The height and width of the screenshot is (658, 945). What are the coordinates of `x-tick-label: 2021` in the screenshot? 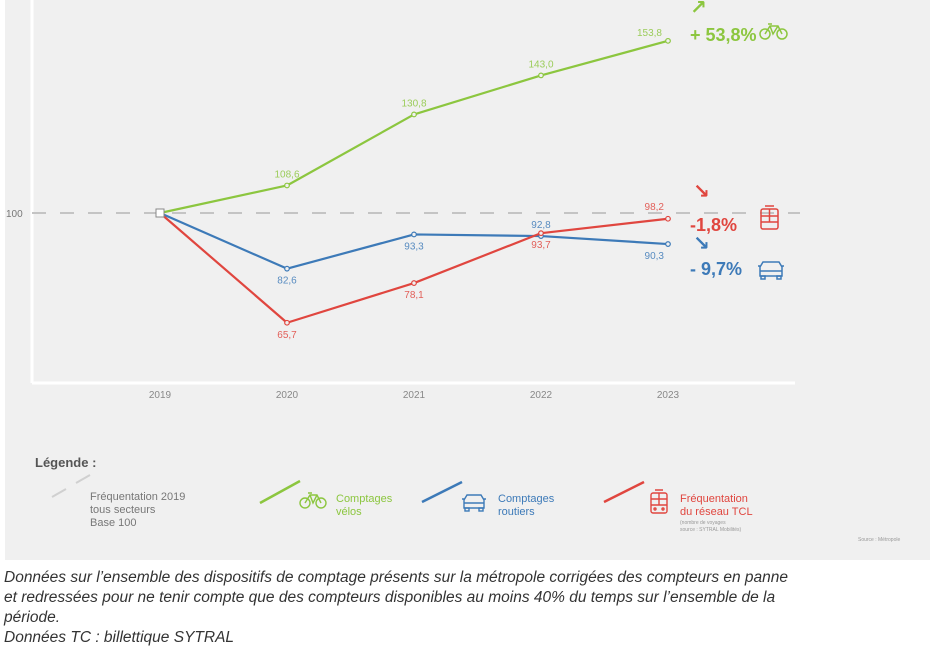 It's located at (414, 395).